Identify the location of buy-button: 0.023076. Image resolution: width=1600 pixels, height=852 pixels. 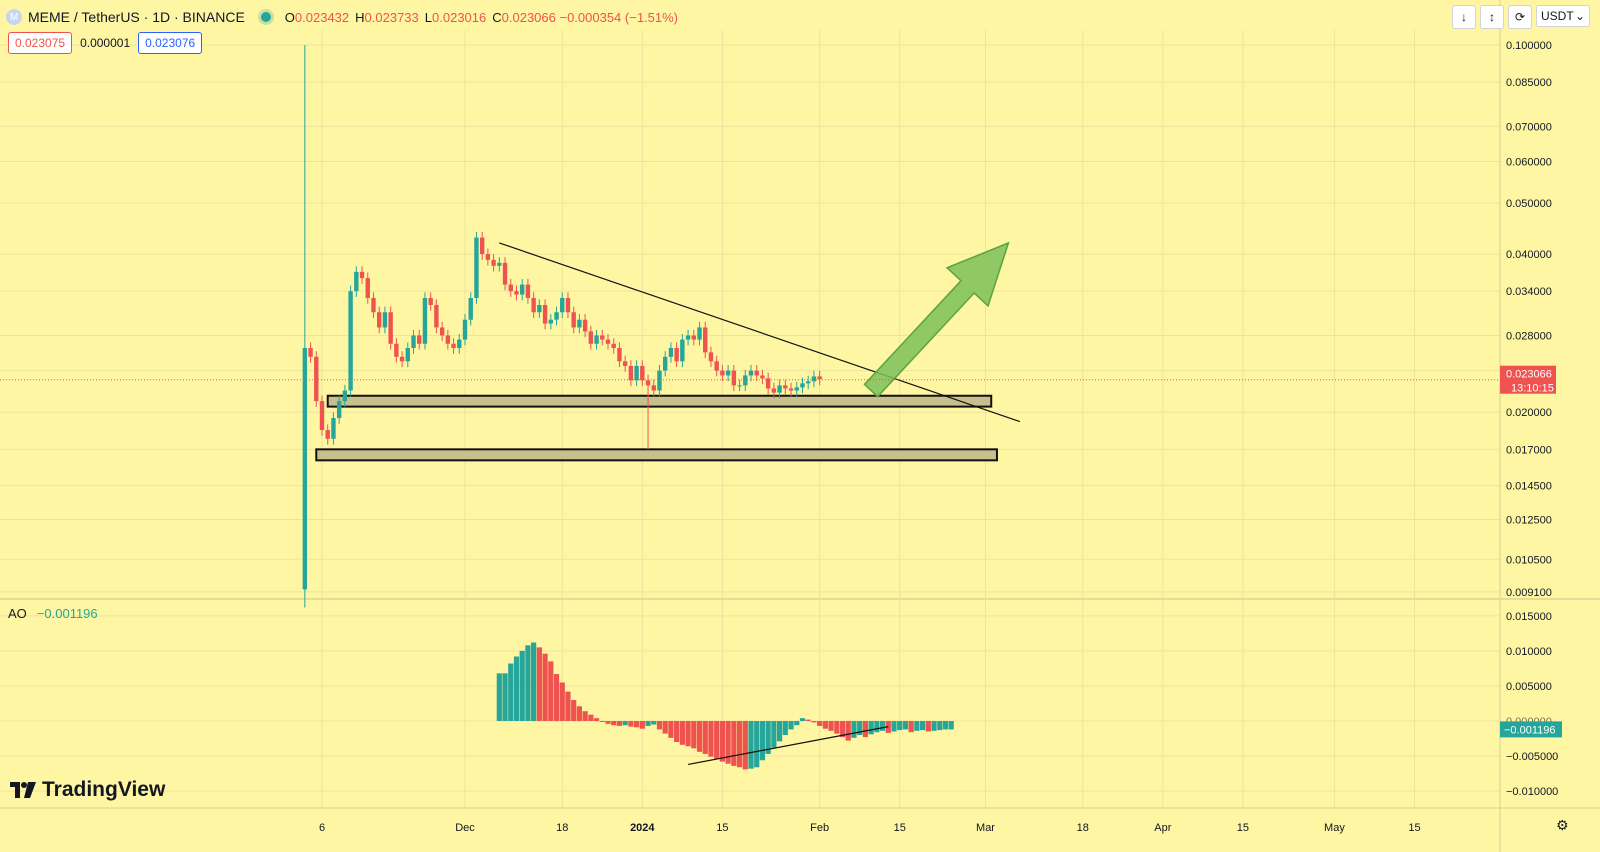
(170, 43).